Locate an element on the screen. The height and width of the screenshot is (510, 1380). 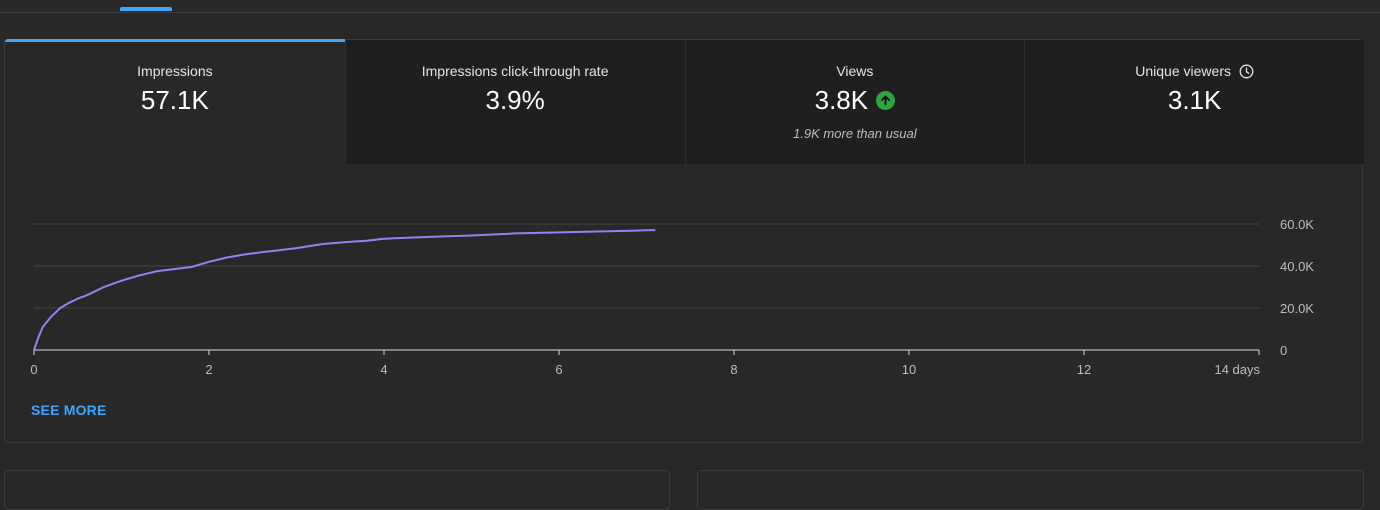
metric-tab-impressions: Impressions 57.1K is located at coordinates (175, 101).